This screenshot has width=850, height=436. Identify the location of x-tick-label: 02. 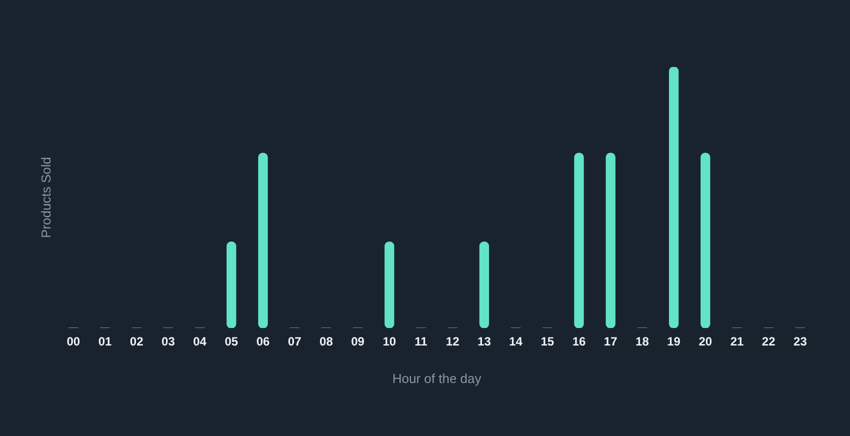
(137, 341).